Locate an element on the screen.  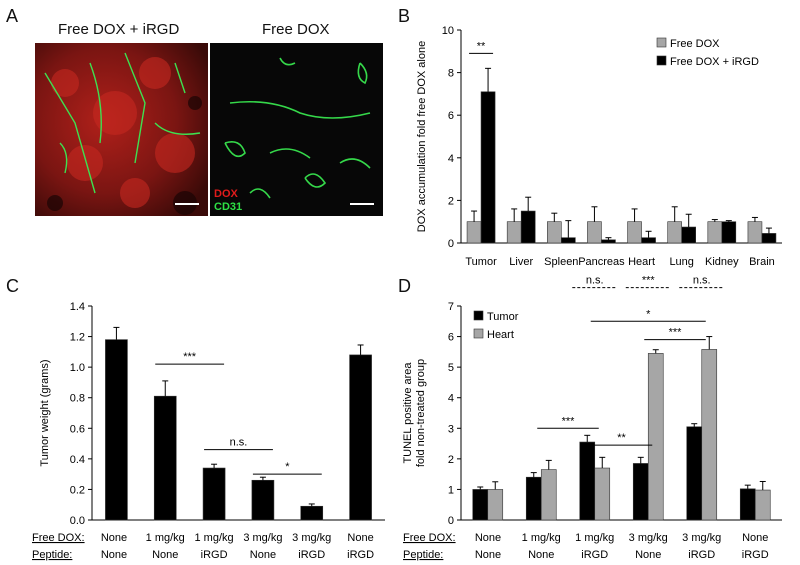
chart-b-y-tick-label: 0 is located at coordinates (451, 244).